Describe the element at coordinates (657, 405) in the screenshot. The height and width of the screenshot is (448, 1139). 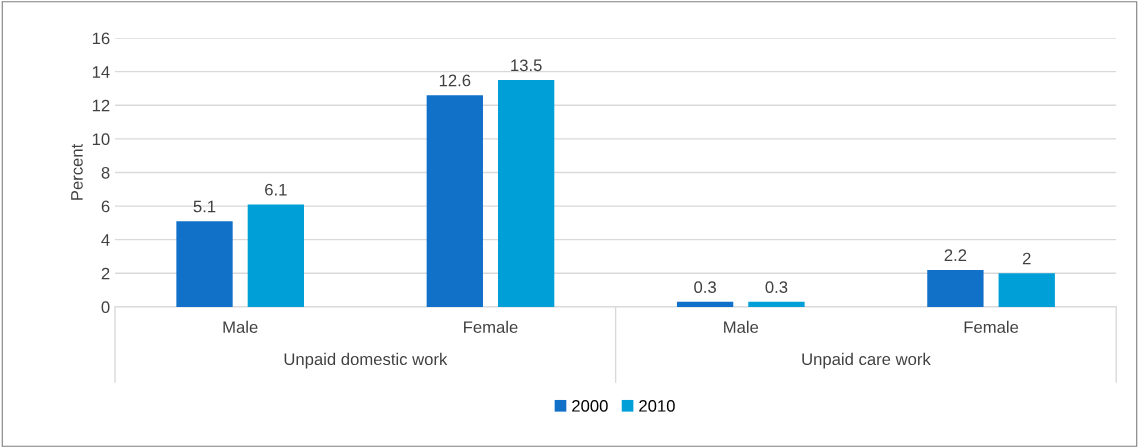
I see `legend-label: 2010` at that location.